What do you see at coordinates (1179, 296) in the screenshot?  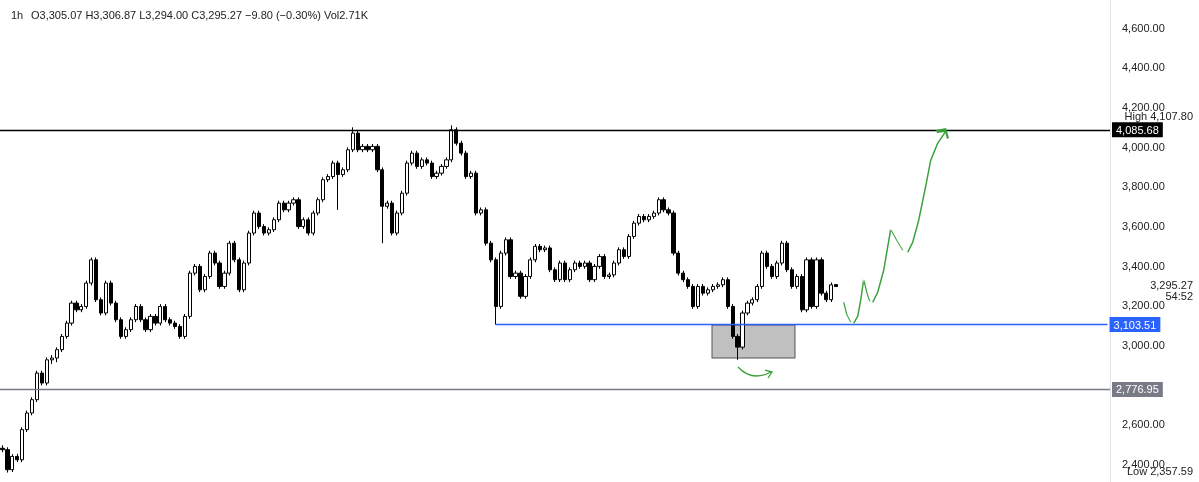 I see `text: 54:52` at bounding box center [1179, 296].